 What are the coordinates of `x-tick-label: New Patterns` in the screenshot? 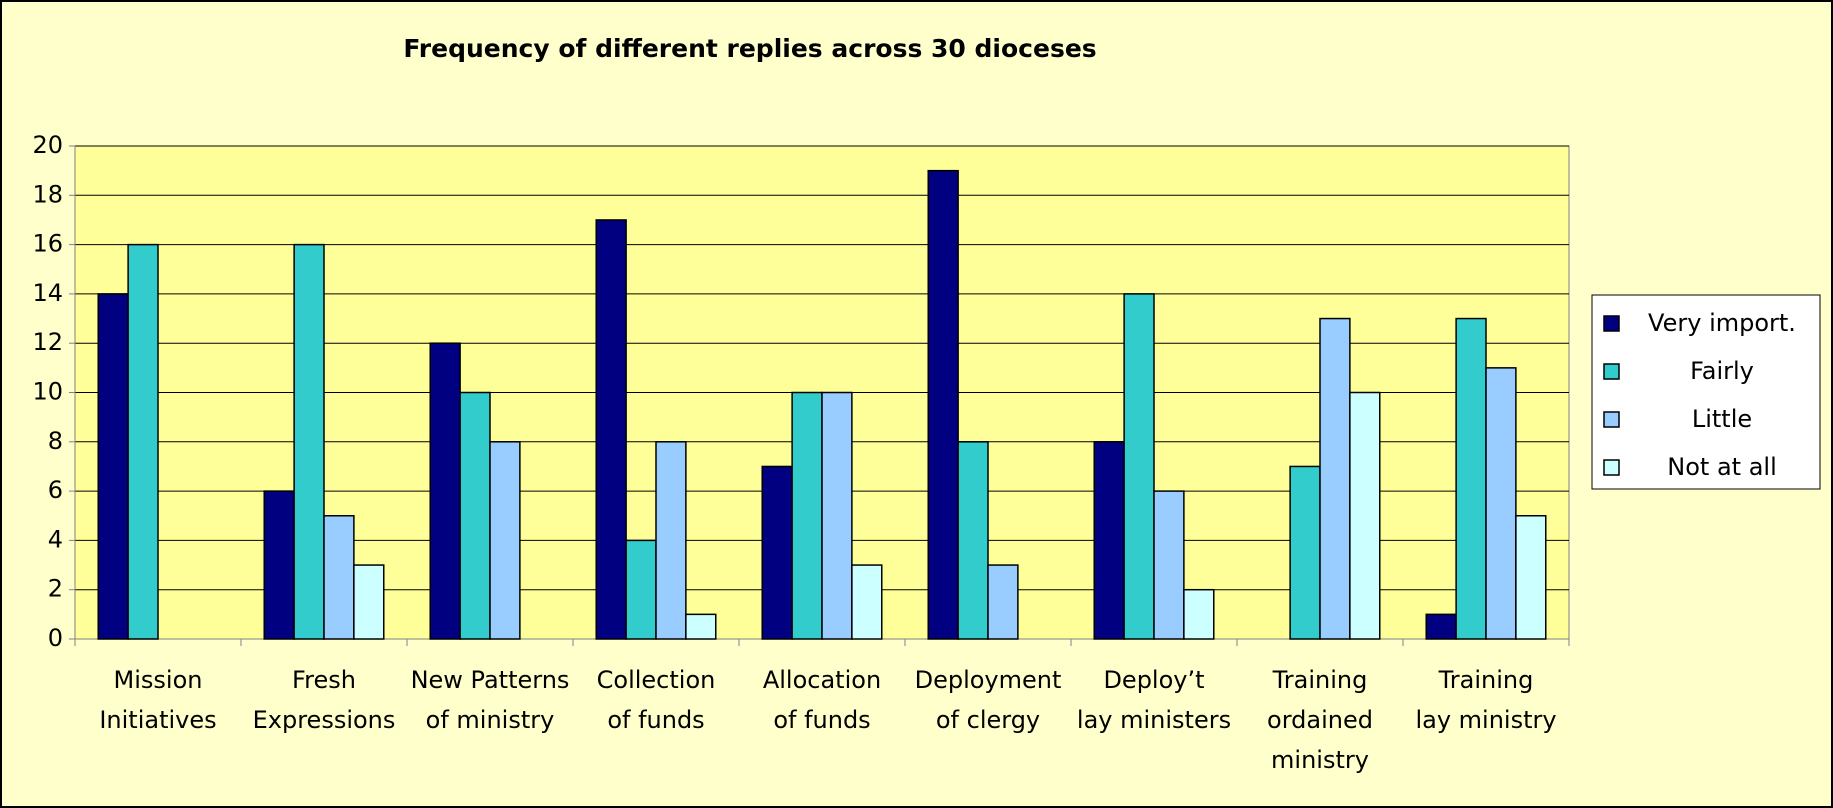 It's located at (490, 680).